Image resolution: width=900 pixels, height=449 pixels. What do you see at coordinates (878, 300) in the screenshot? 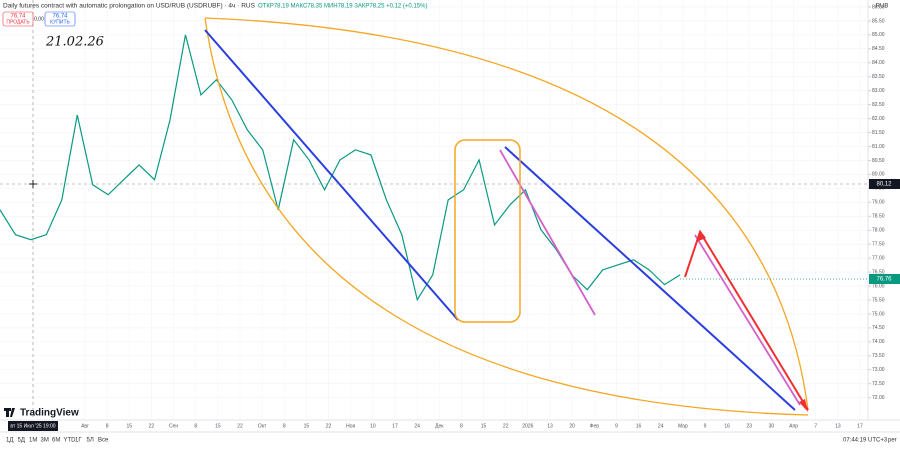
I see `y-tick-label: 75.50` at bounding box center [878, 300].